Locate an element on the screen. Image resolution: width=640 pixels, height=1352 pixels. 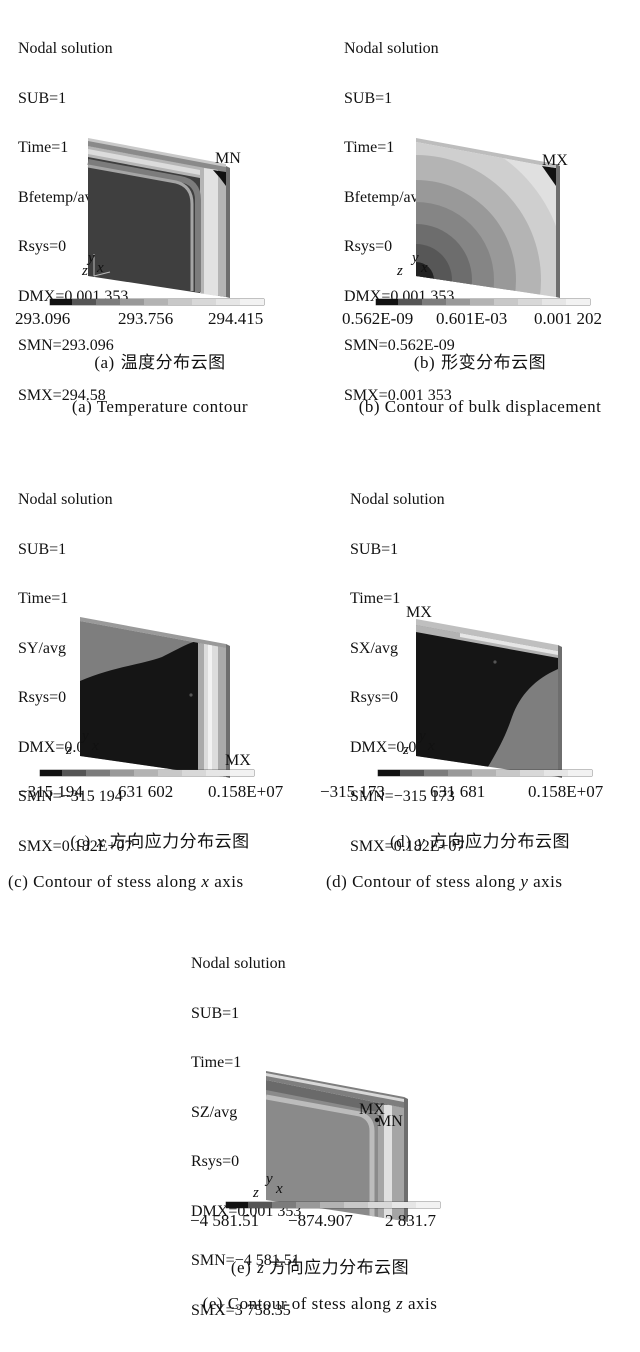
tick-label: −315 173 is located at coordinates (352, 791).